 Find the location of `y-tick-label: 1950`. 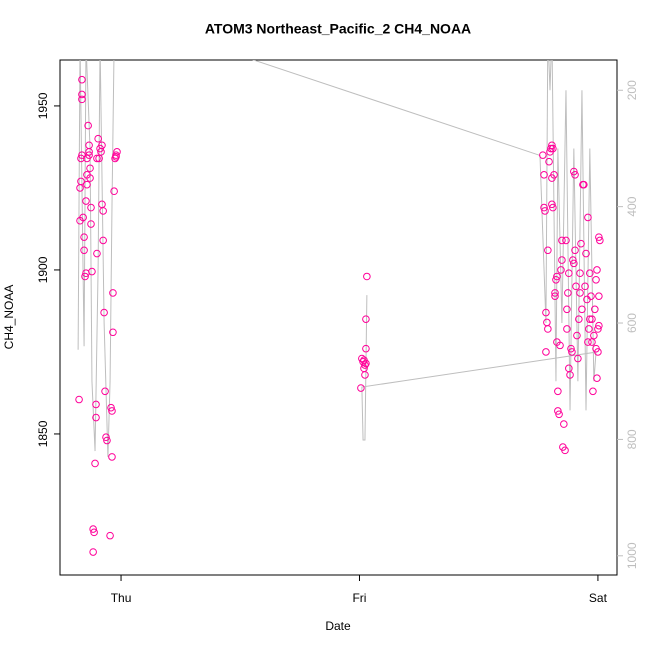

y-tick-label: 1950 is located at coordinates (43, 105).